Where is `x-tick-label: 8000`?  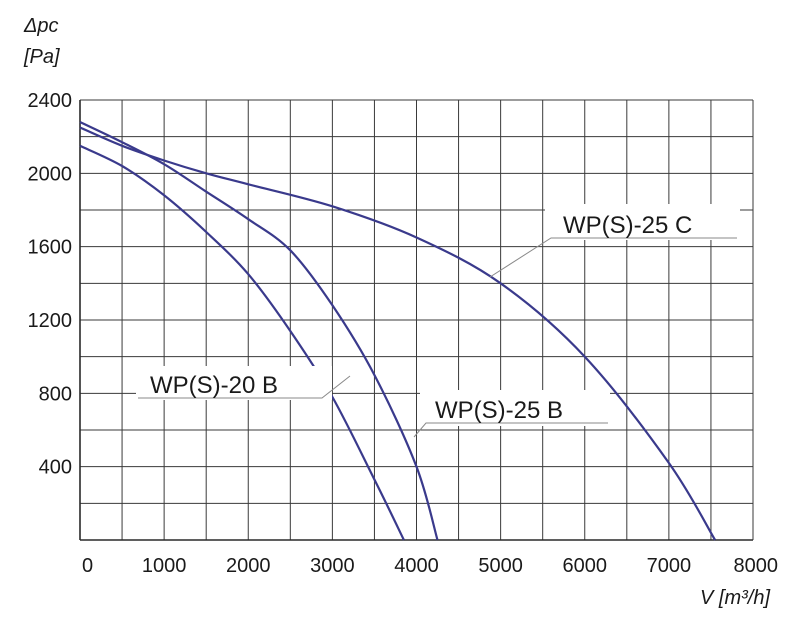
x-tick-label: 8000 is located at coordinates (756, 566).